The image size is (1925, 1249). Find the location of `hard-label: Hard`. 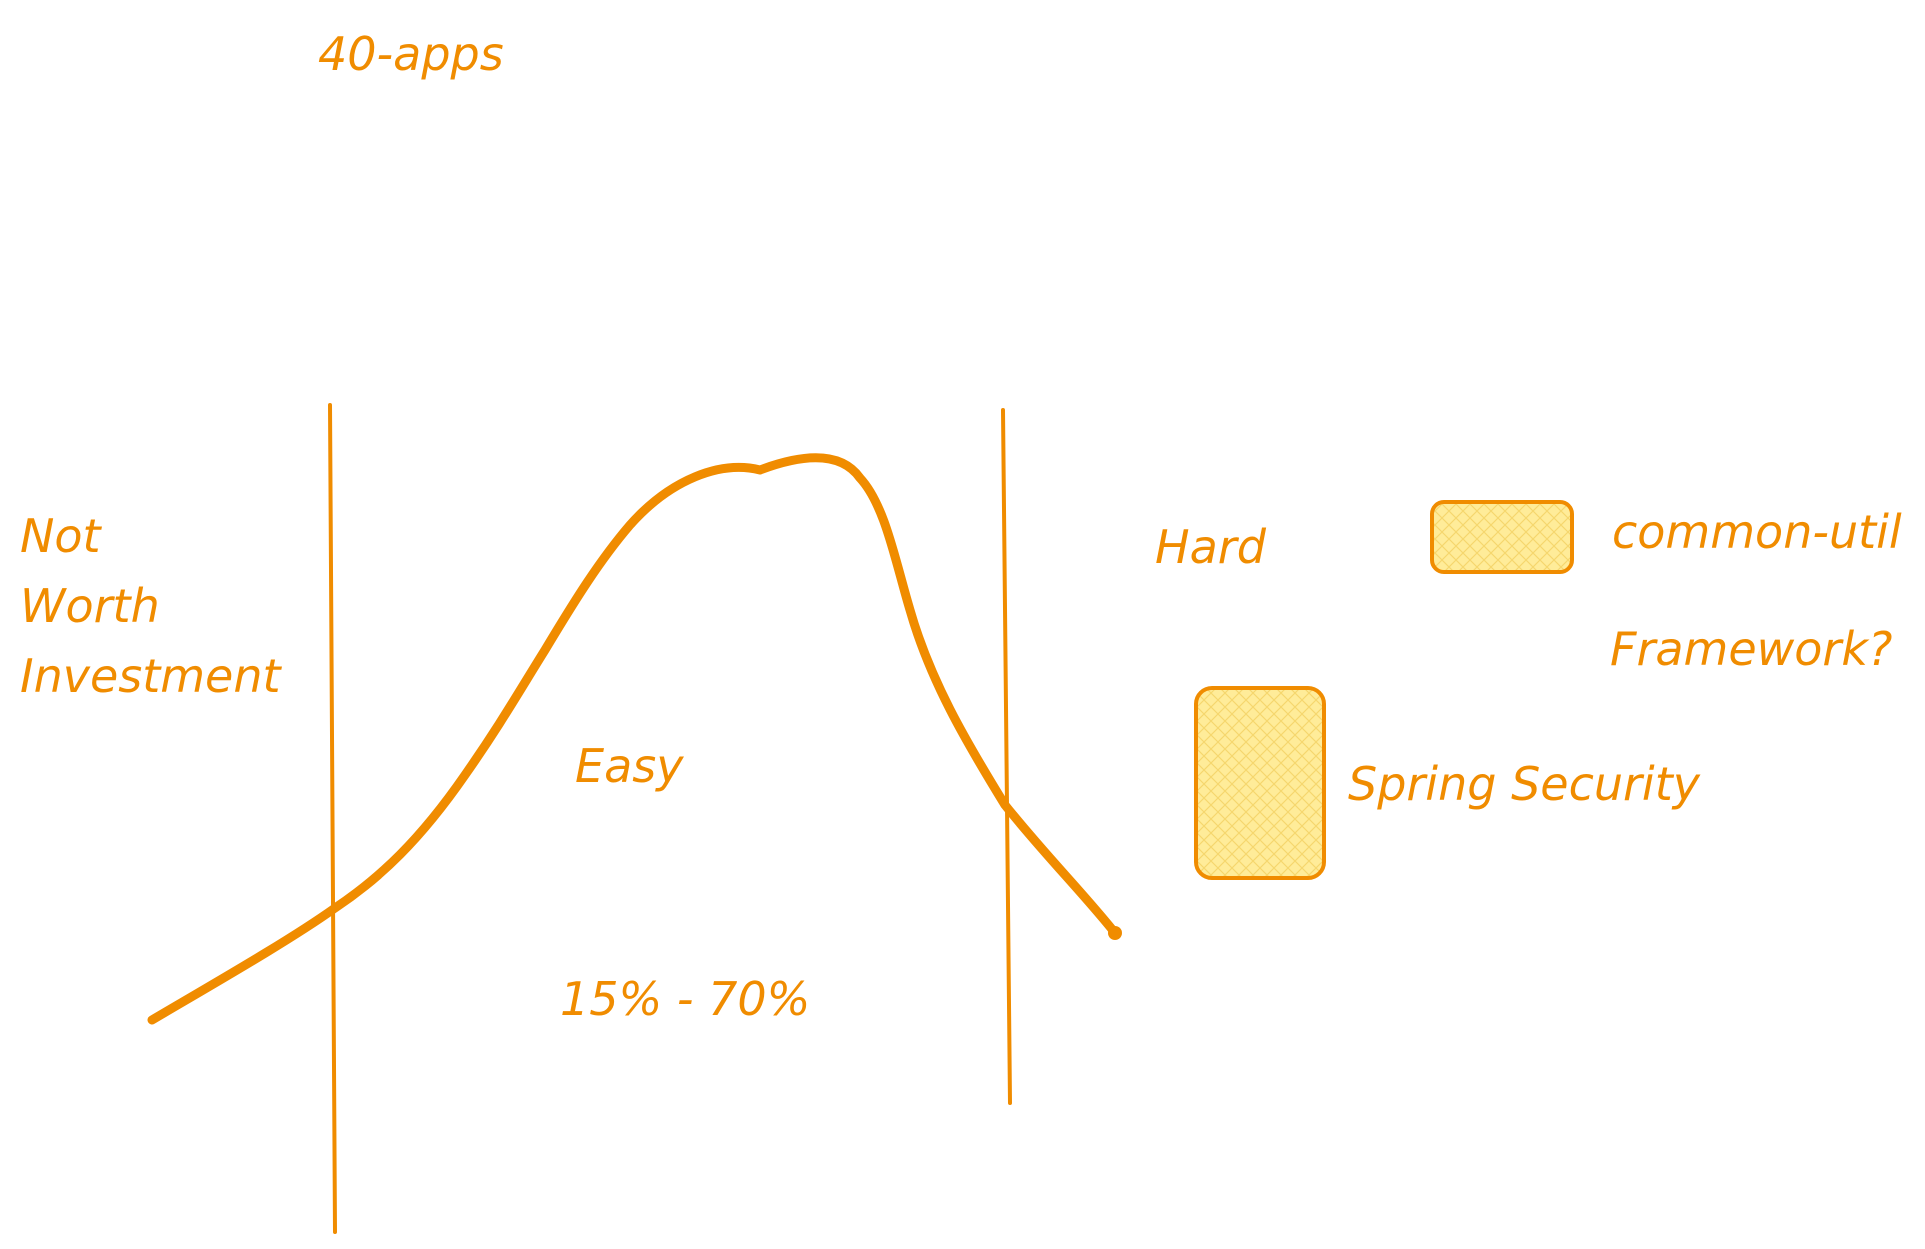

hard-label: Hard is located at coordinates (1211, 547).